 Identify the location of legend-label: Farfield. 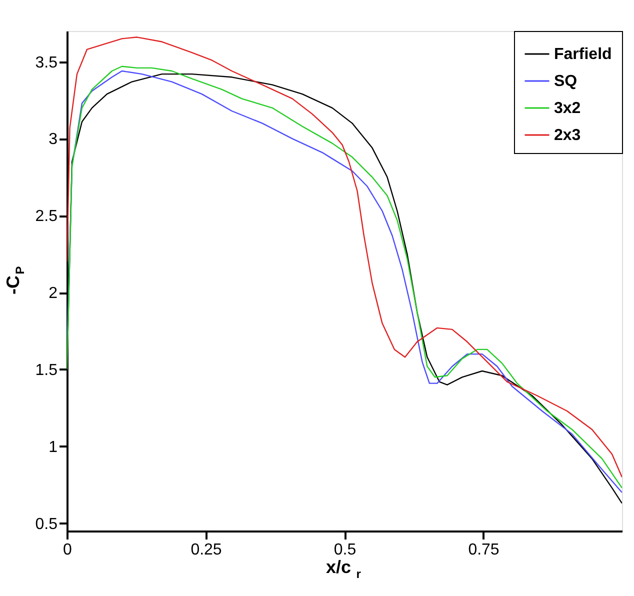
(583, 54).